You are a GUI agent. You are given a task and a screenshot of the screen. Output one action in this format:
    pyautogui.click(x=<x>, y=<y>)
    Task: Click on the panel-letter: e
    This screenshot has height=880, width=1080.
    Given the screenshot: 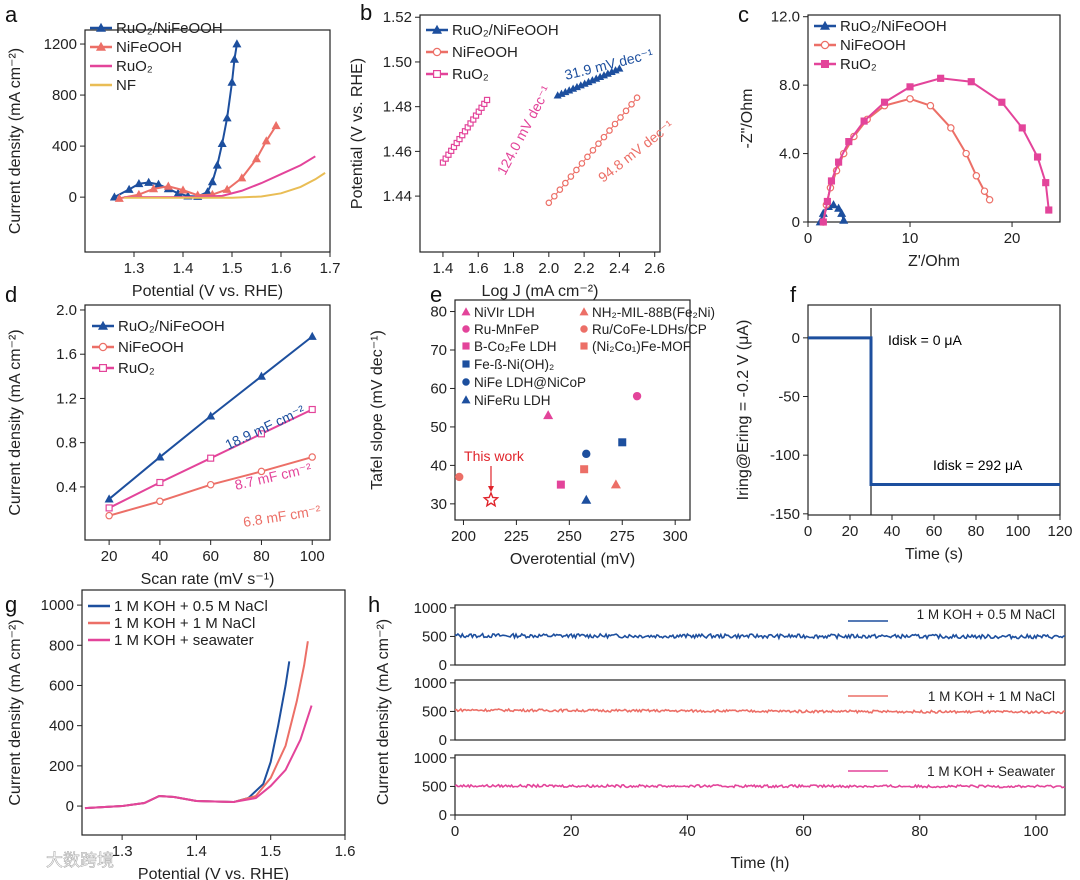 What is the action you would take?
    pyautogui.click(x=436, y=294)
    